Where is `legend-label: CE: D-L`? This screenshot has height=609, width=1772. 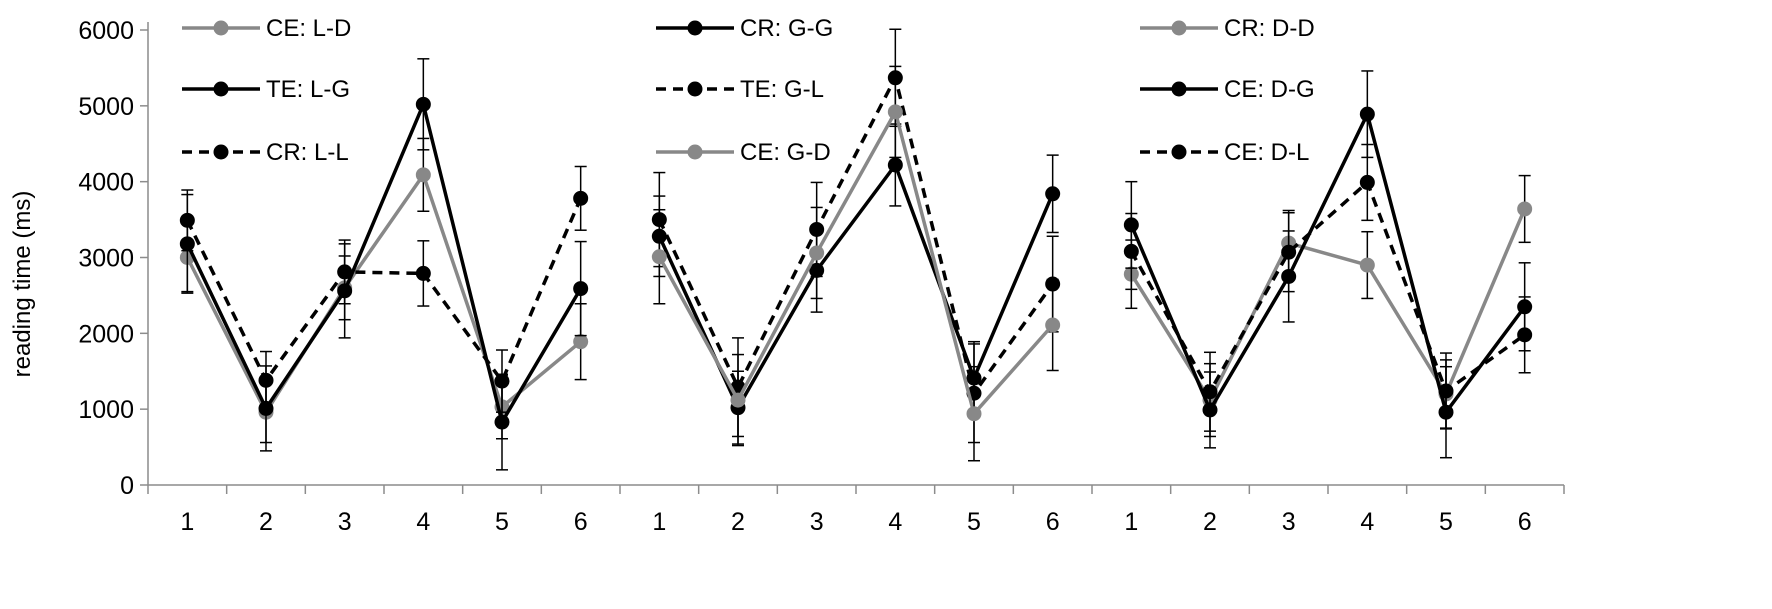 legend-label: CE: D-L is located at coordinates (1266, 152).